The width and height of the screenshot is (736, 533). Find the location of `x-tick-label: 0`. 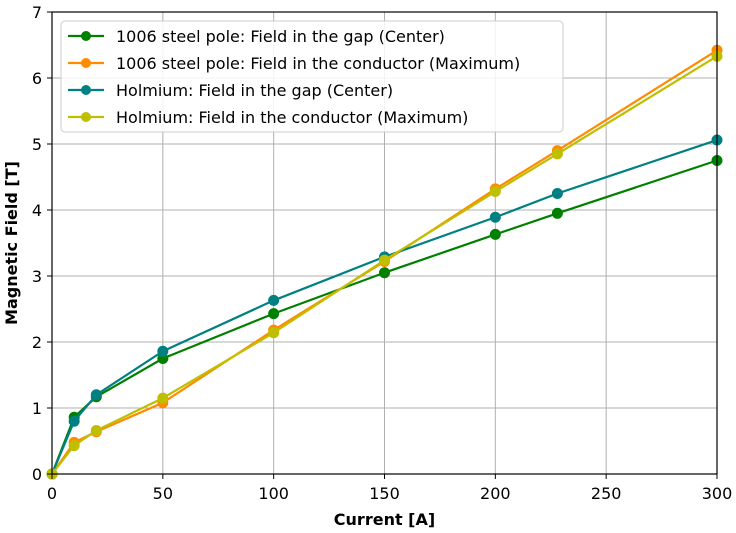

x-tick-label: 0 is located at coordinates (52, 493).